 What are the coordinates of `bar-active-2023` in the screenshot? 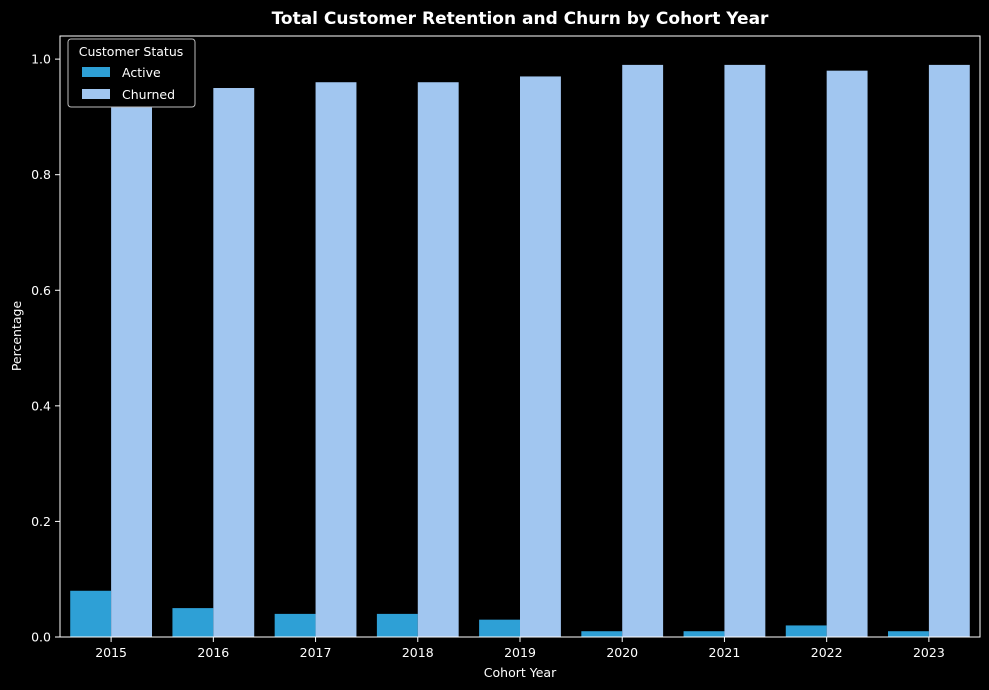 It's located at (908, 634).